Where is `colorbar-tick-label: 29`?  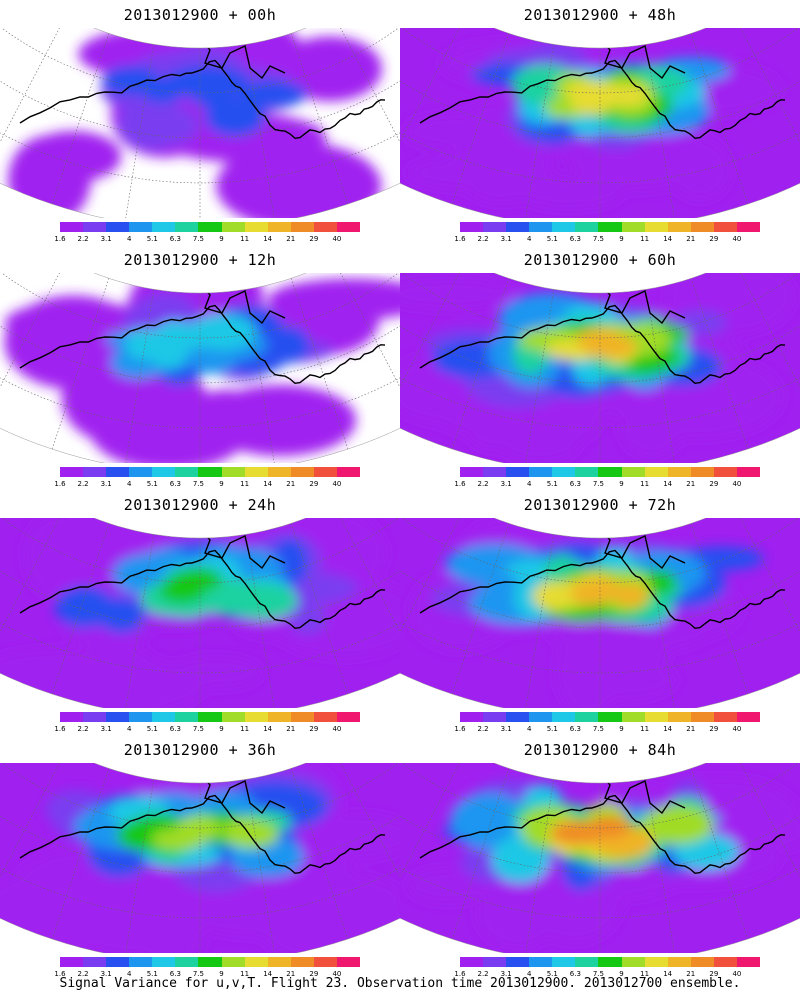 colorbar-tick-label: 29 is located at coordinates (714, 729).